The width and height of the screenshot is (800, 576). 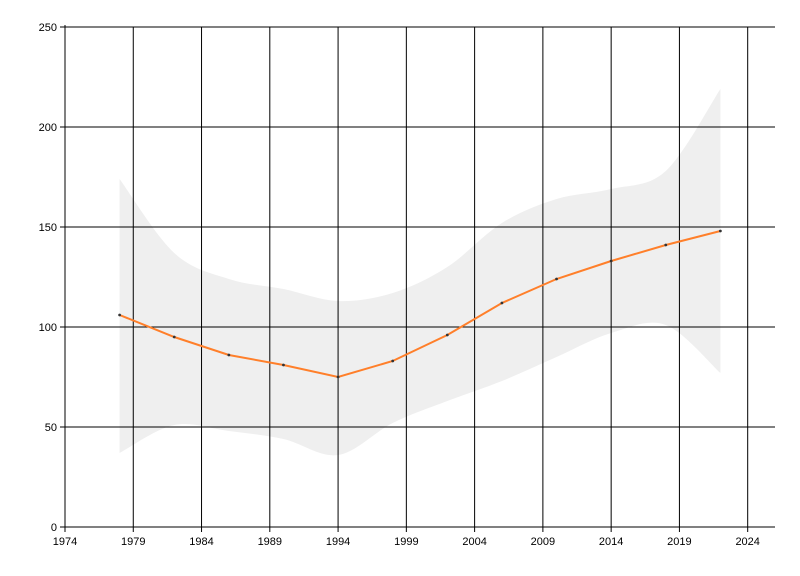 I want to click on x-tick-label: 1984, so click(x=201, y=542).